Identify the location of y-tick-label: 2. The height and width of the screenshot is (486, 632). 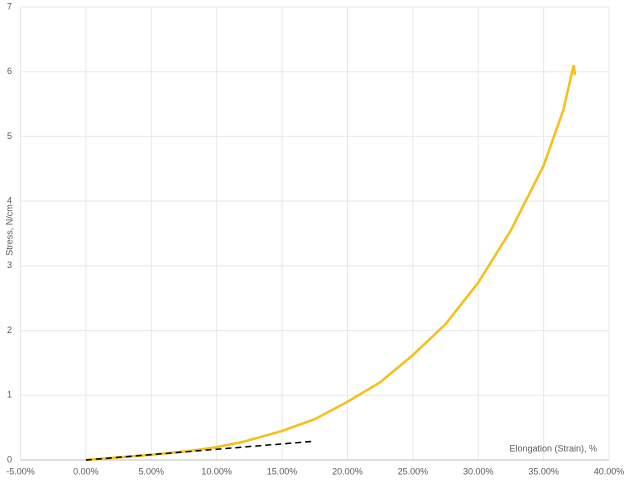
(9, 330).